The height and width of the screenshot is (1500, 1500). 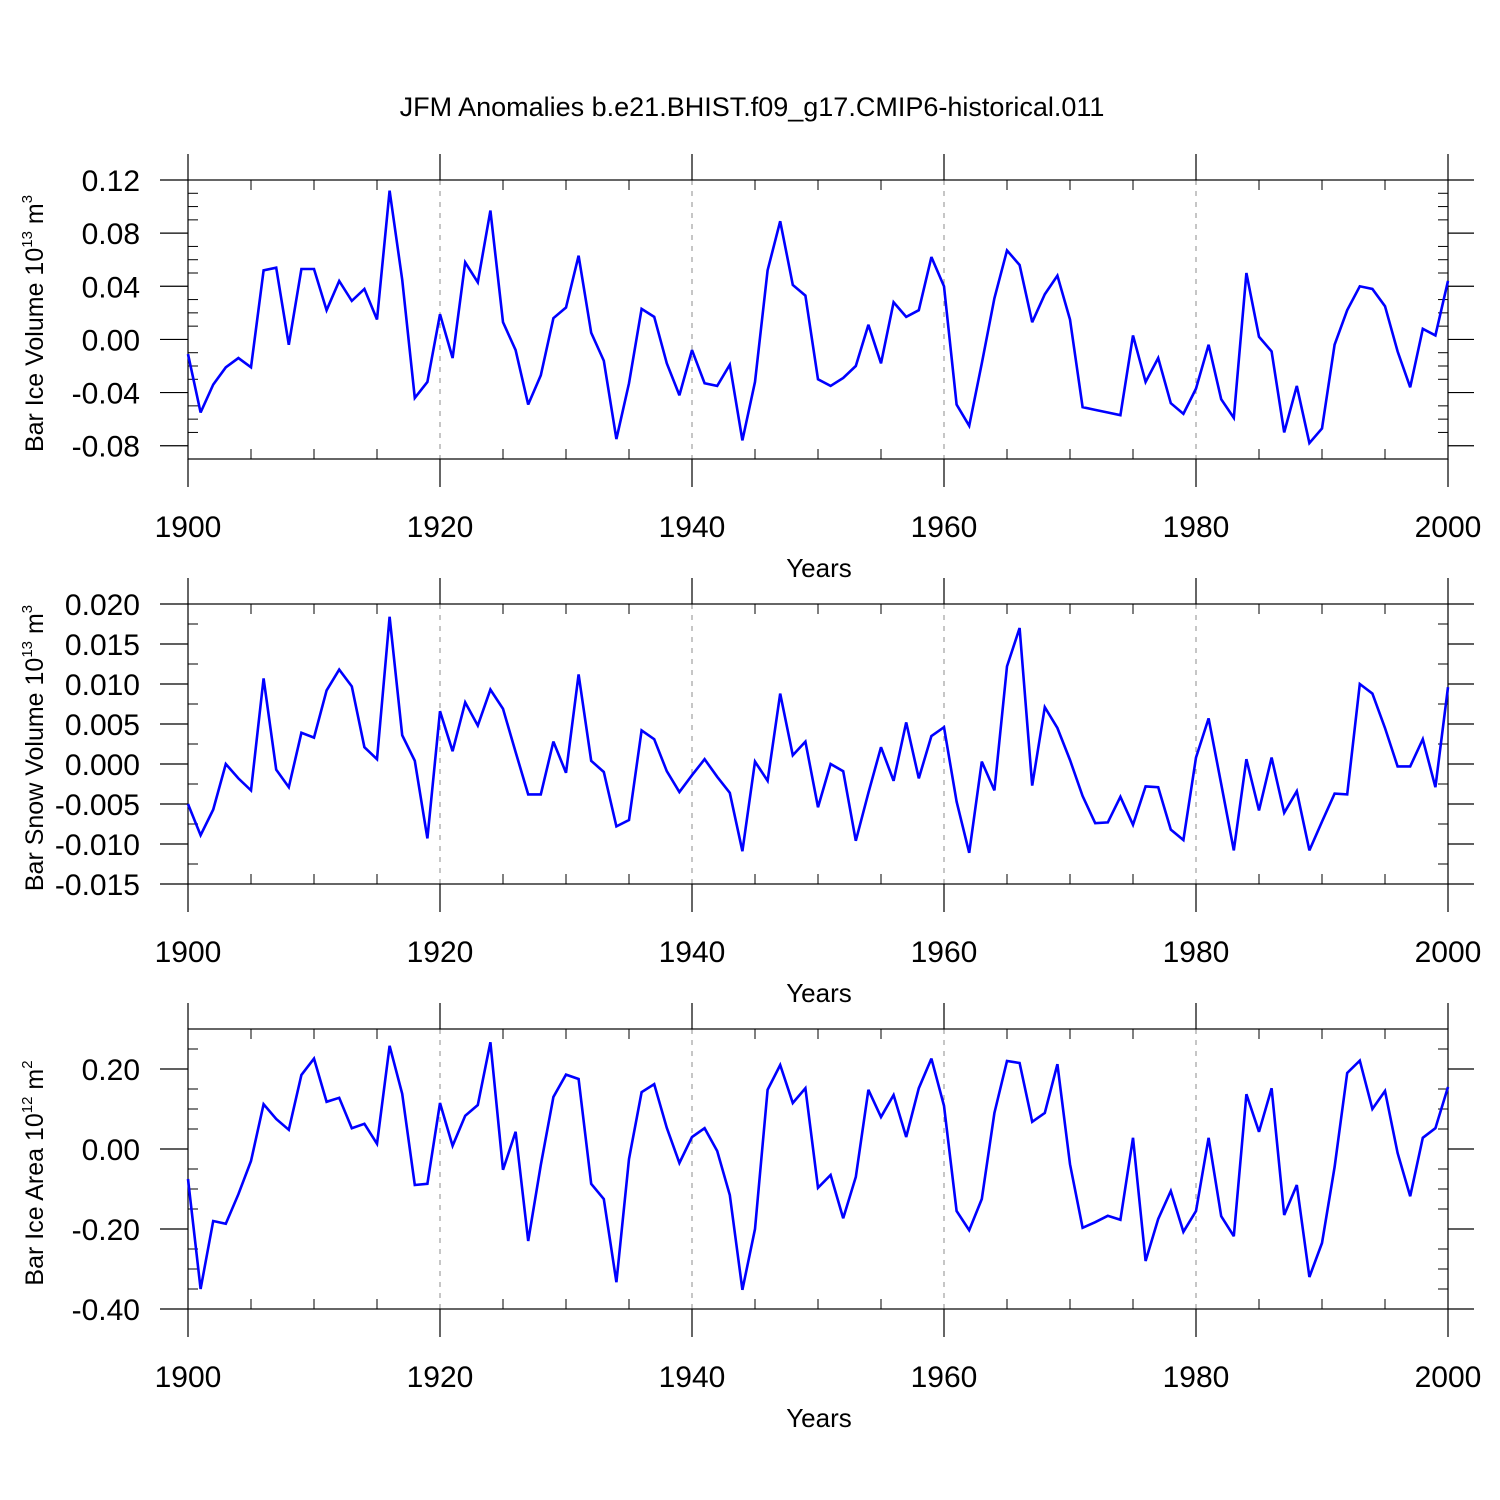 What do you see at coordinates (97, 885) in the screenshot?
I see `y-tick-label: -0.015` at bounding box center [97, 885].